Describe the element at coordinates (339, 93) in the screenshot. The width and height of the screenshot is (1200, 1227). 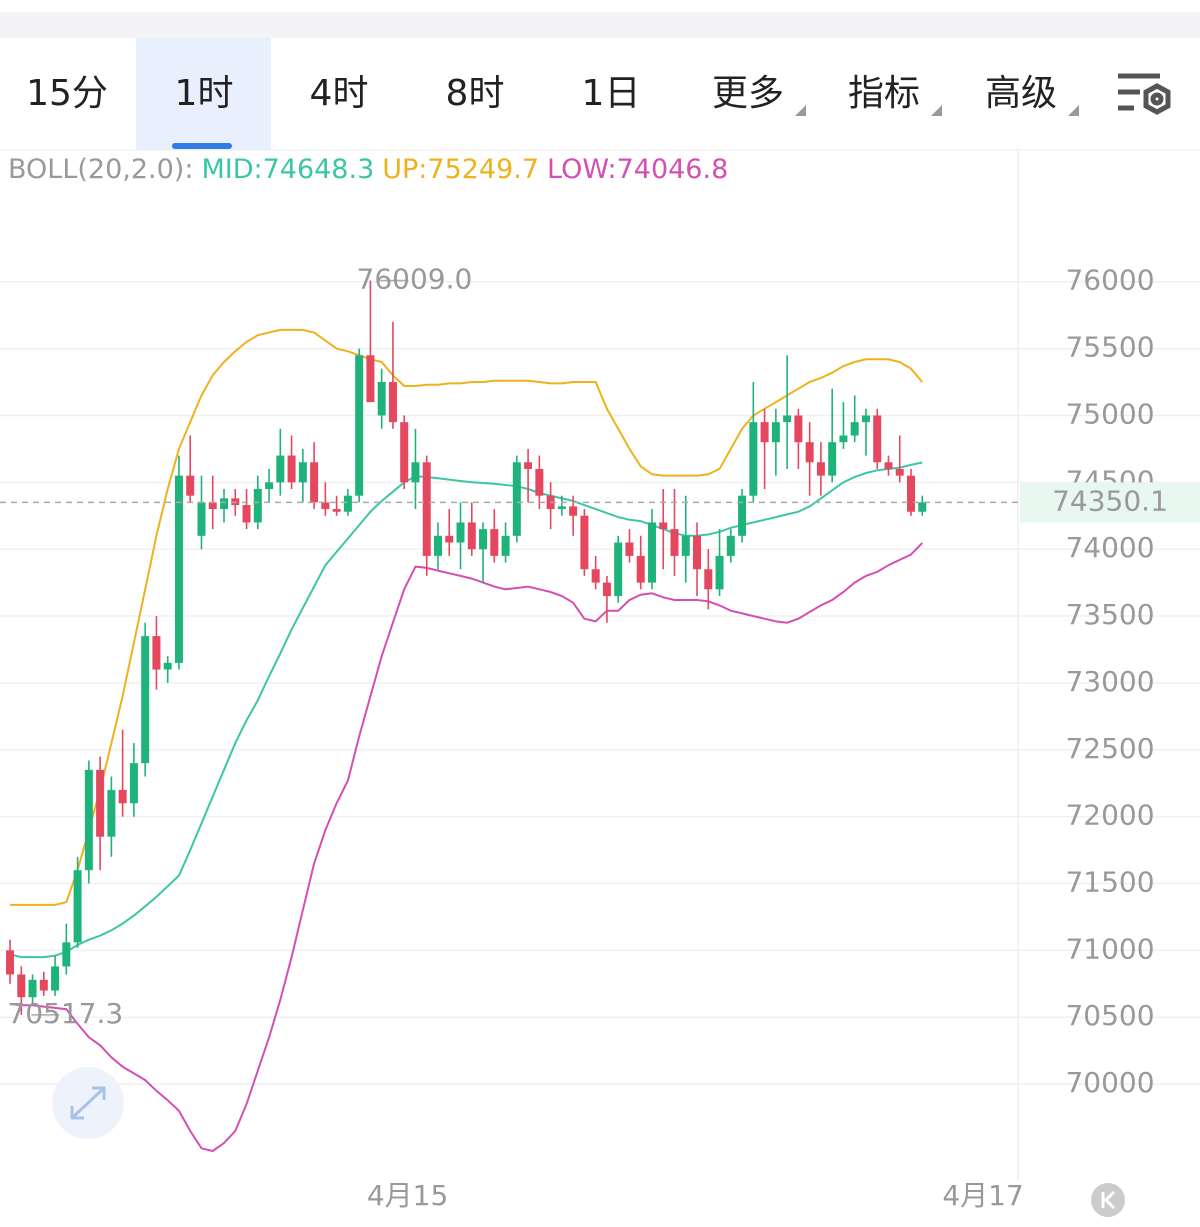
I see `tab: 4时` at that location.